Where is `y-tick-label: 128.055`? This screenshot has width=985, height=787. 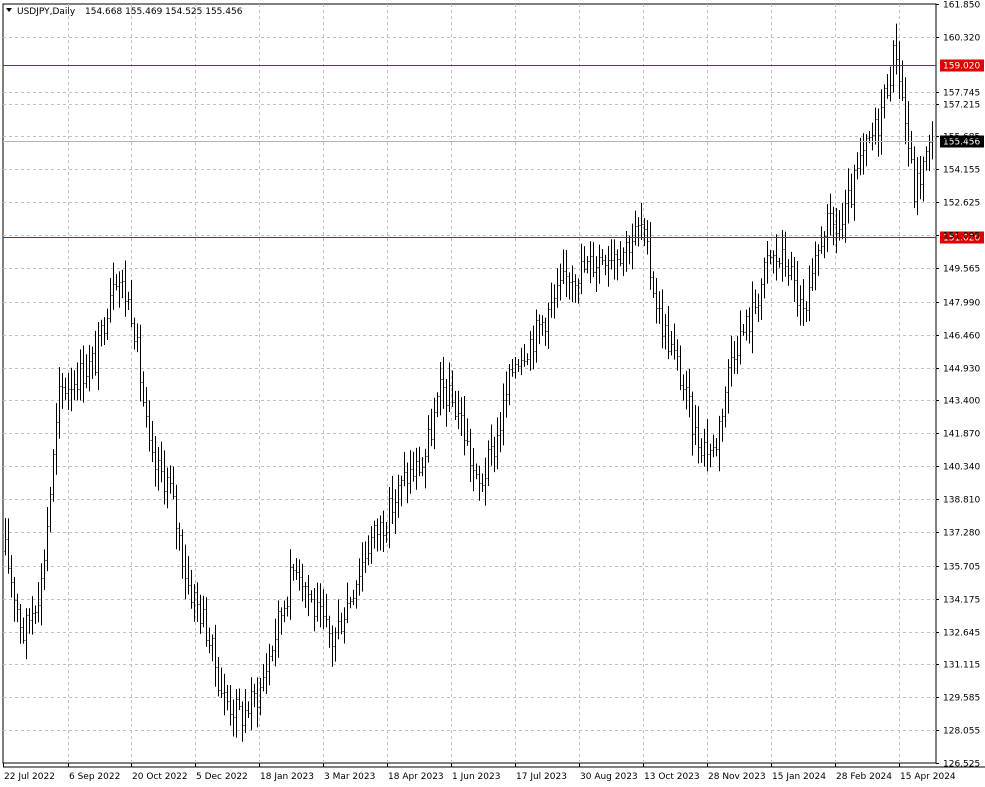
y-tick-label: 128.055 is located at coordinates (961, 732).